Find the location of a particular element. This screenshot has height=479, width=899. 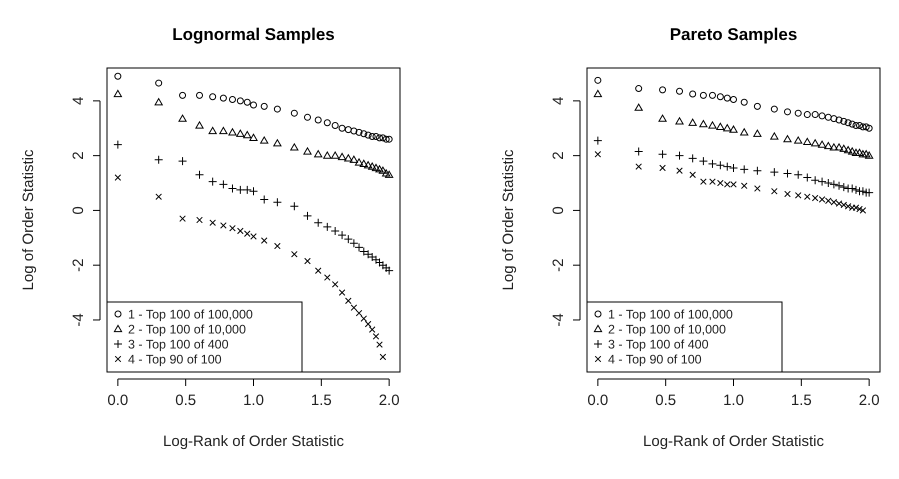

x-tick-label: 2.0 is located at coordinates (869, 400).